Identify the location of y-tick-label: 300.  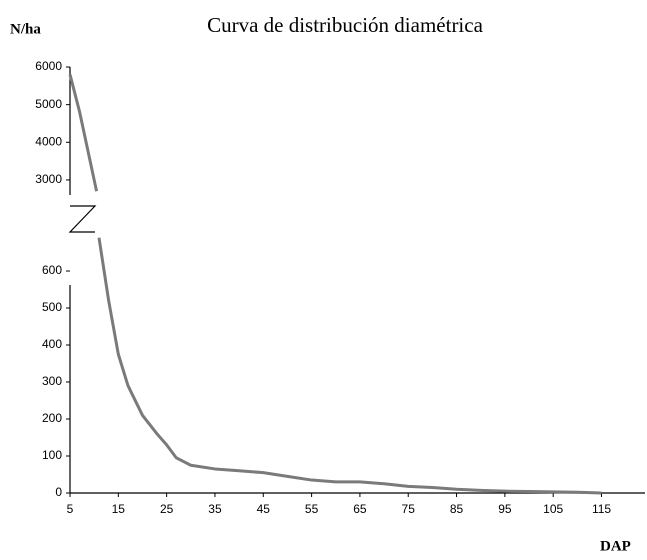
(52, 381).